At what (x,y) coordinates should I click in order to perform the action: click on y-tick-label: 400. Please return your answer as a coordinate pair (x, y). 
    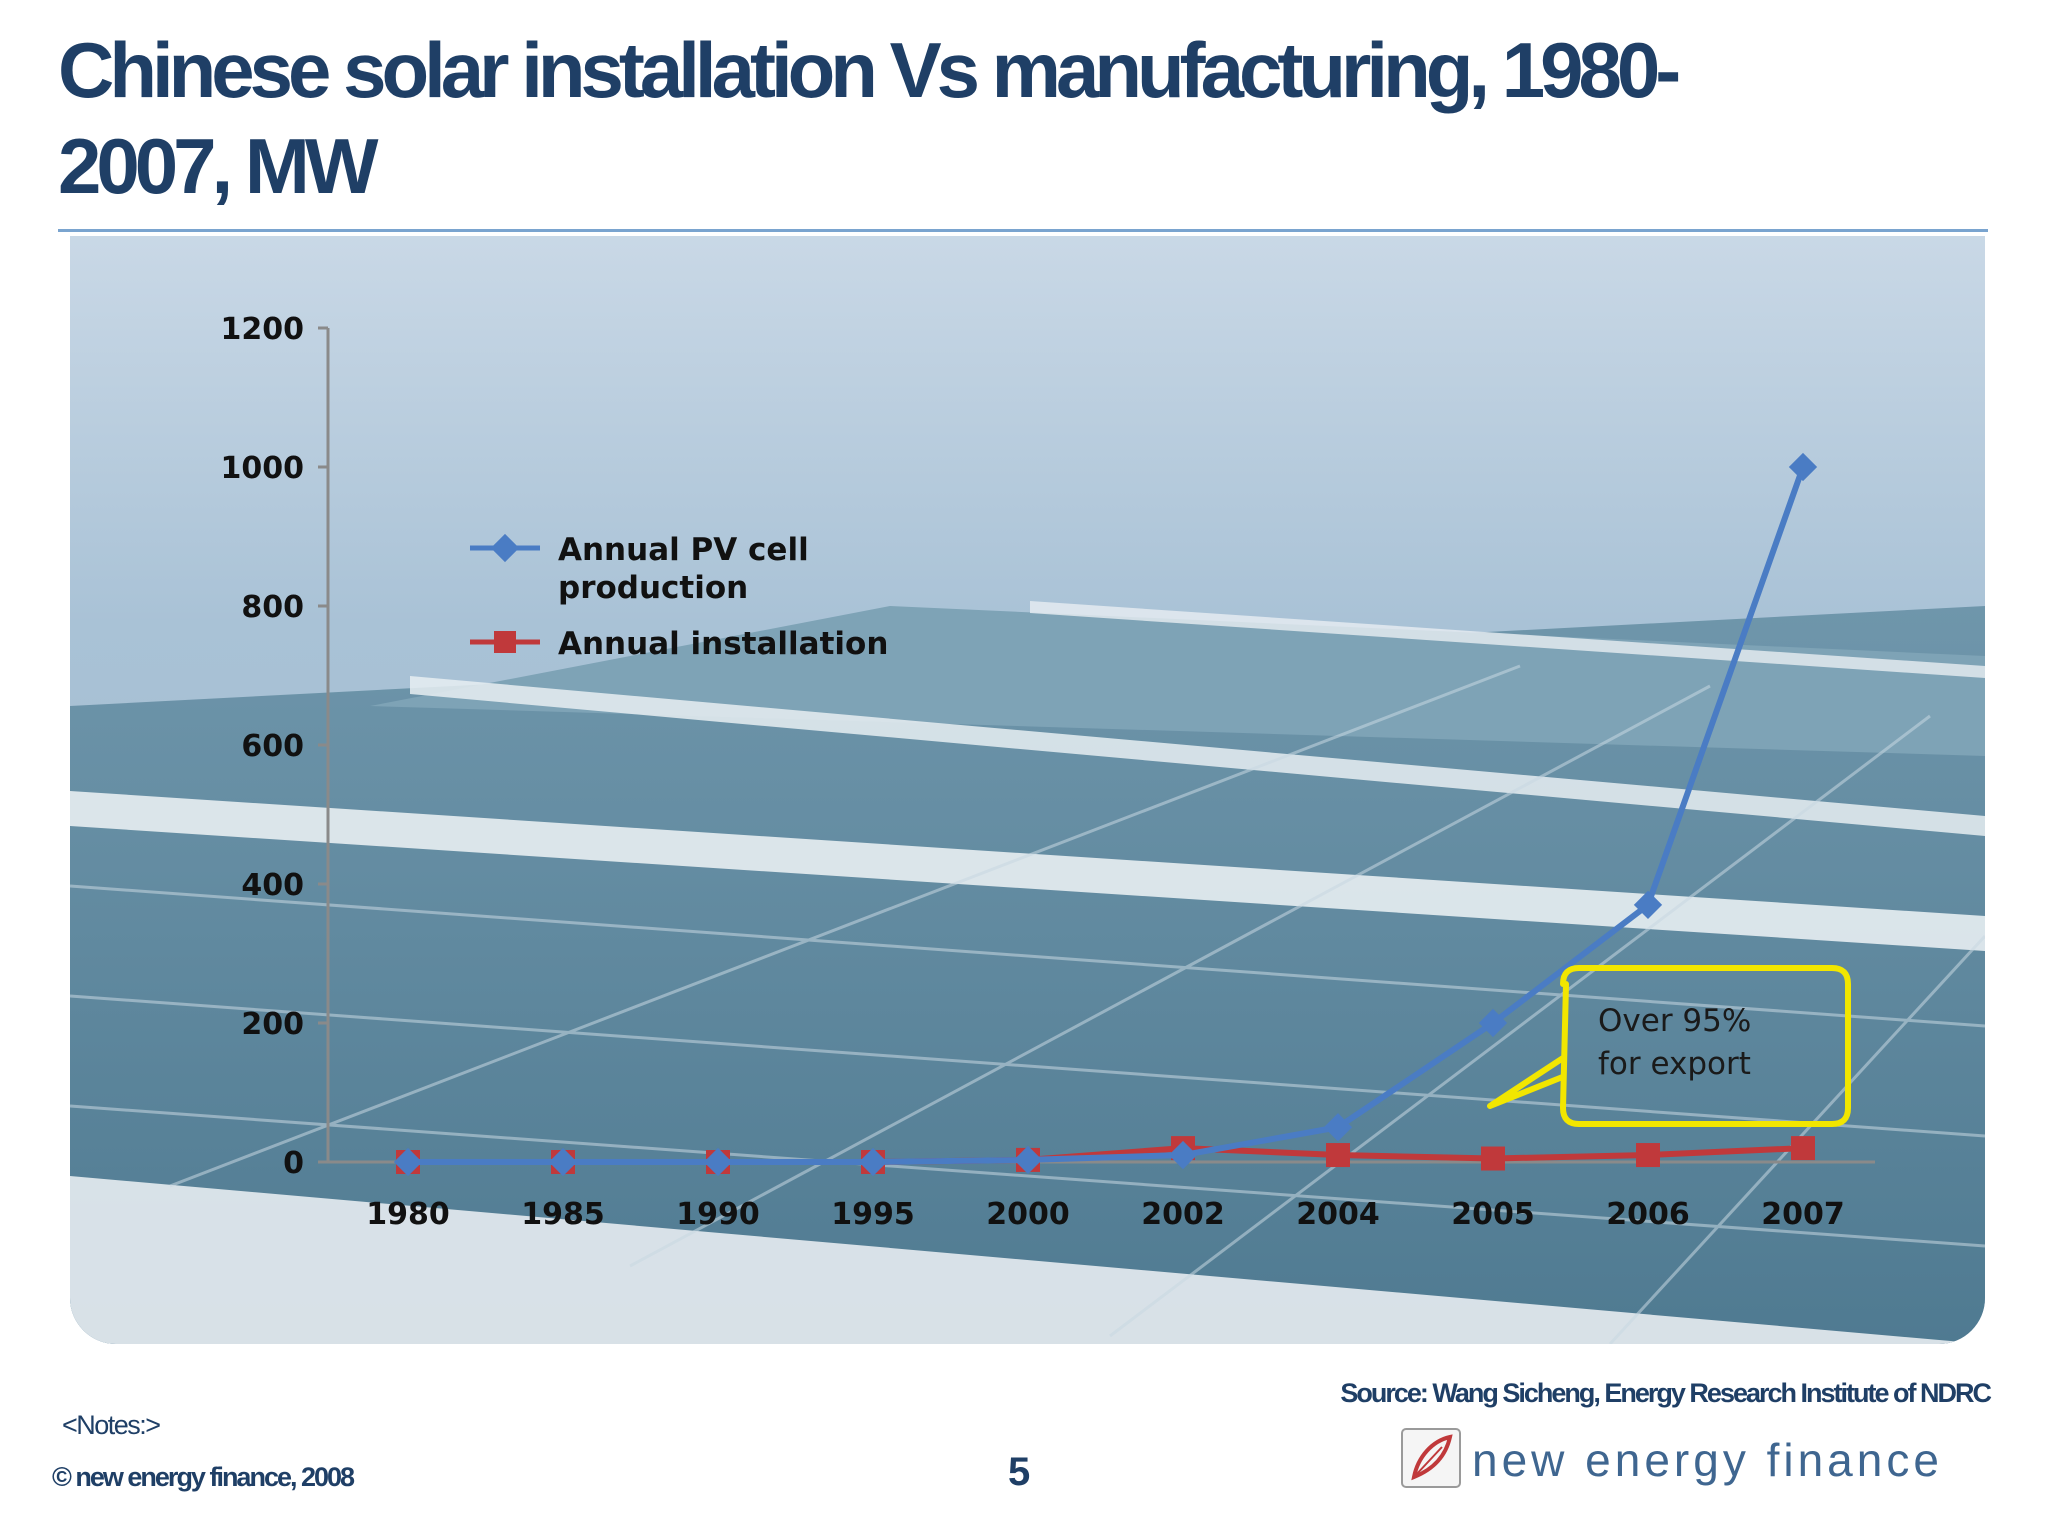
    Looking at the image, I should click on (272, 885).